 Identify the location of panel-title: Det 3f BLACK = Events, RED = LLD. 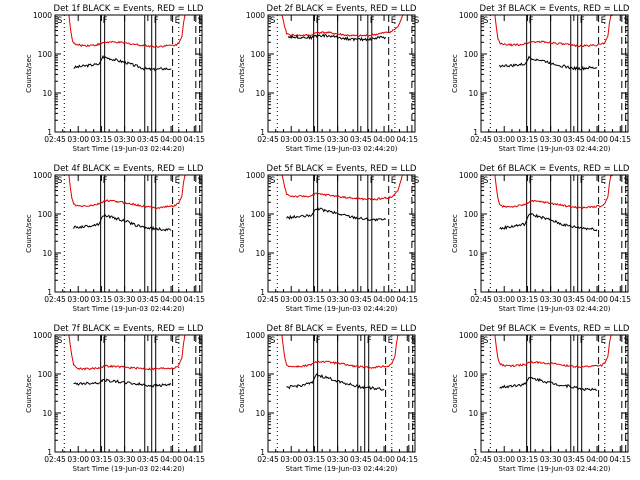
(555, 9).